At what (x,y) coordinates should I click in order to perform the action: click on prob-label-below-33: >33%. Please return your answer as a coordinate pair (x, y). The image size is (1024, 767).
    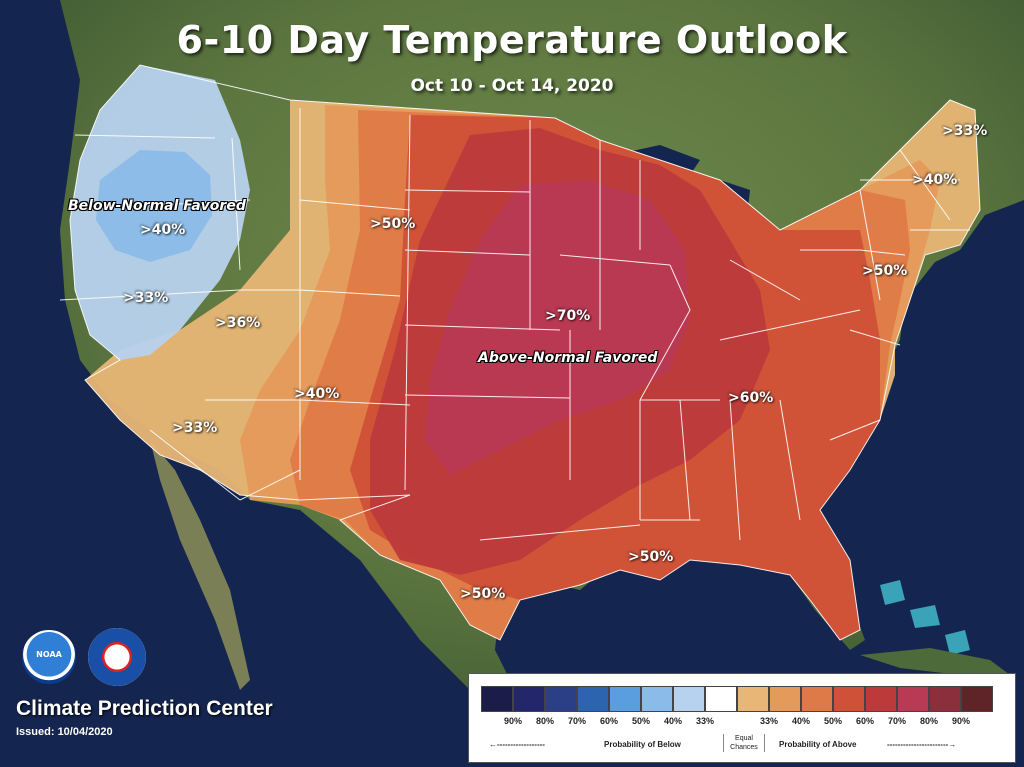
    Looking at the image, I should click on (146, 298).